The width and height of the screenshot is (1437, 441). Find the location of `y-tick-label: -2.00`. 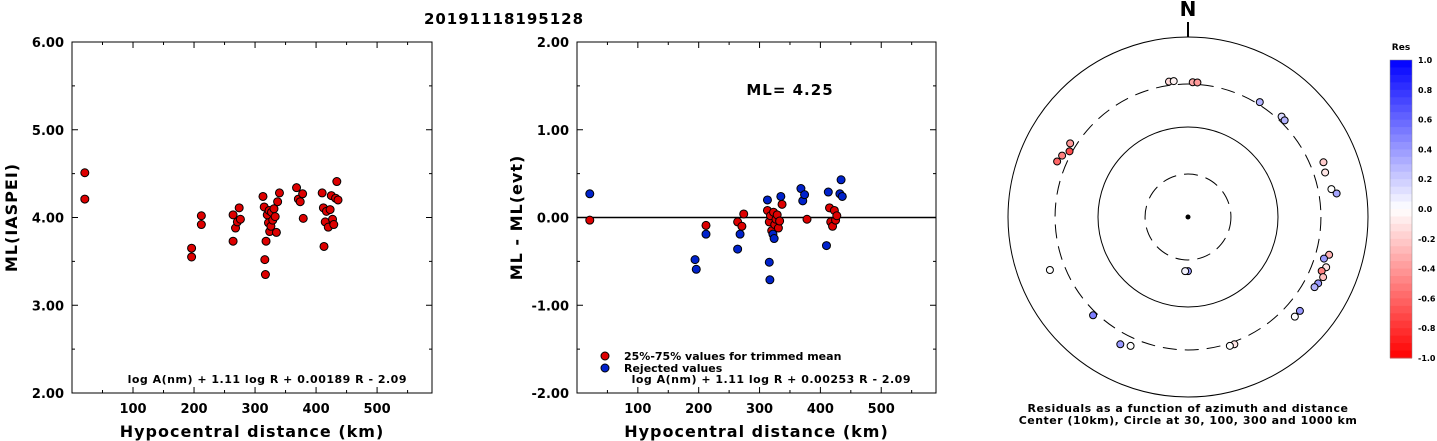

y-tick-label: -2.00 is located at coordinates (550, 394).